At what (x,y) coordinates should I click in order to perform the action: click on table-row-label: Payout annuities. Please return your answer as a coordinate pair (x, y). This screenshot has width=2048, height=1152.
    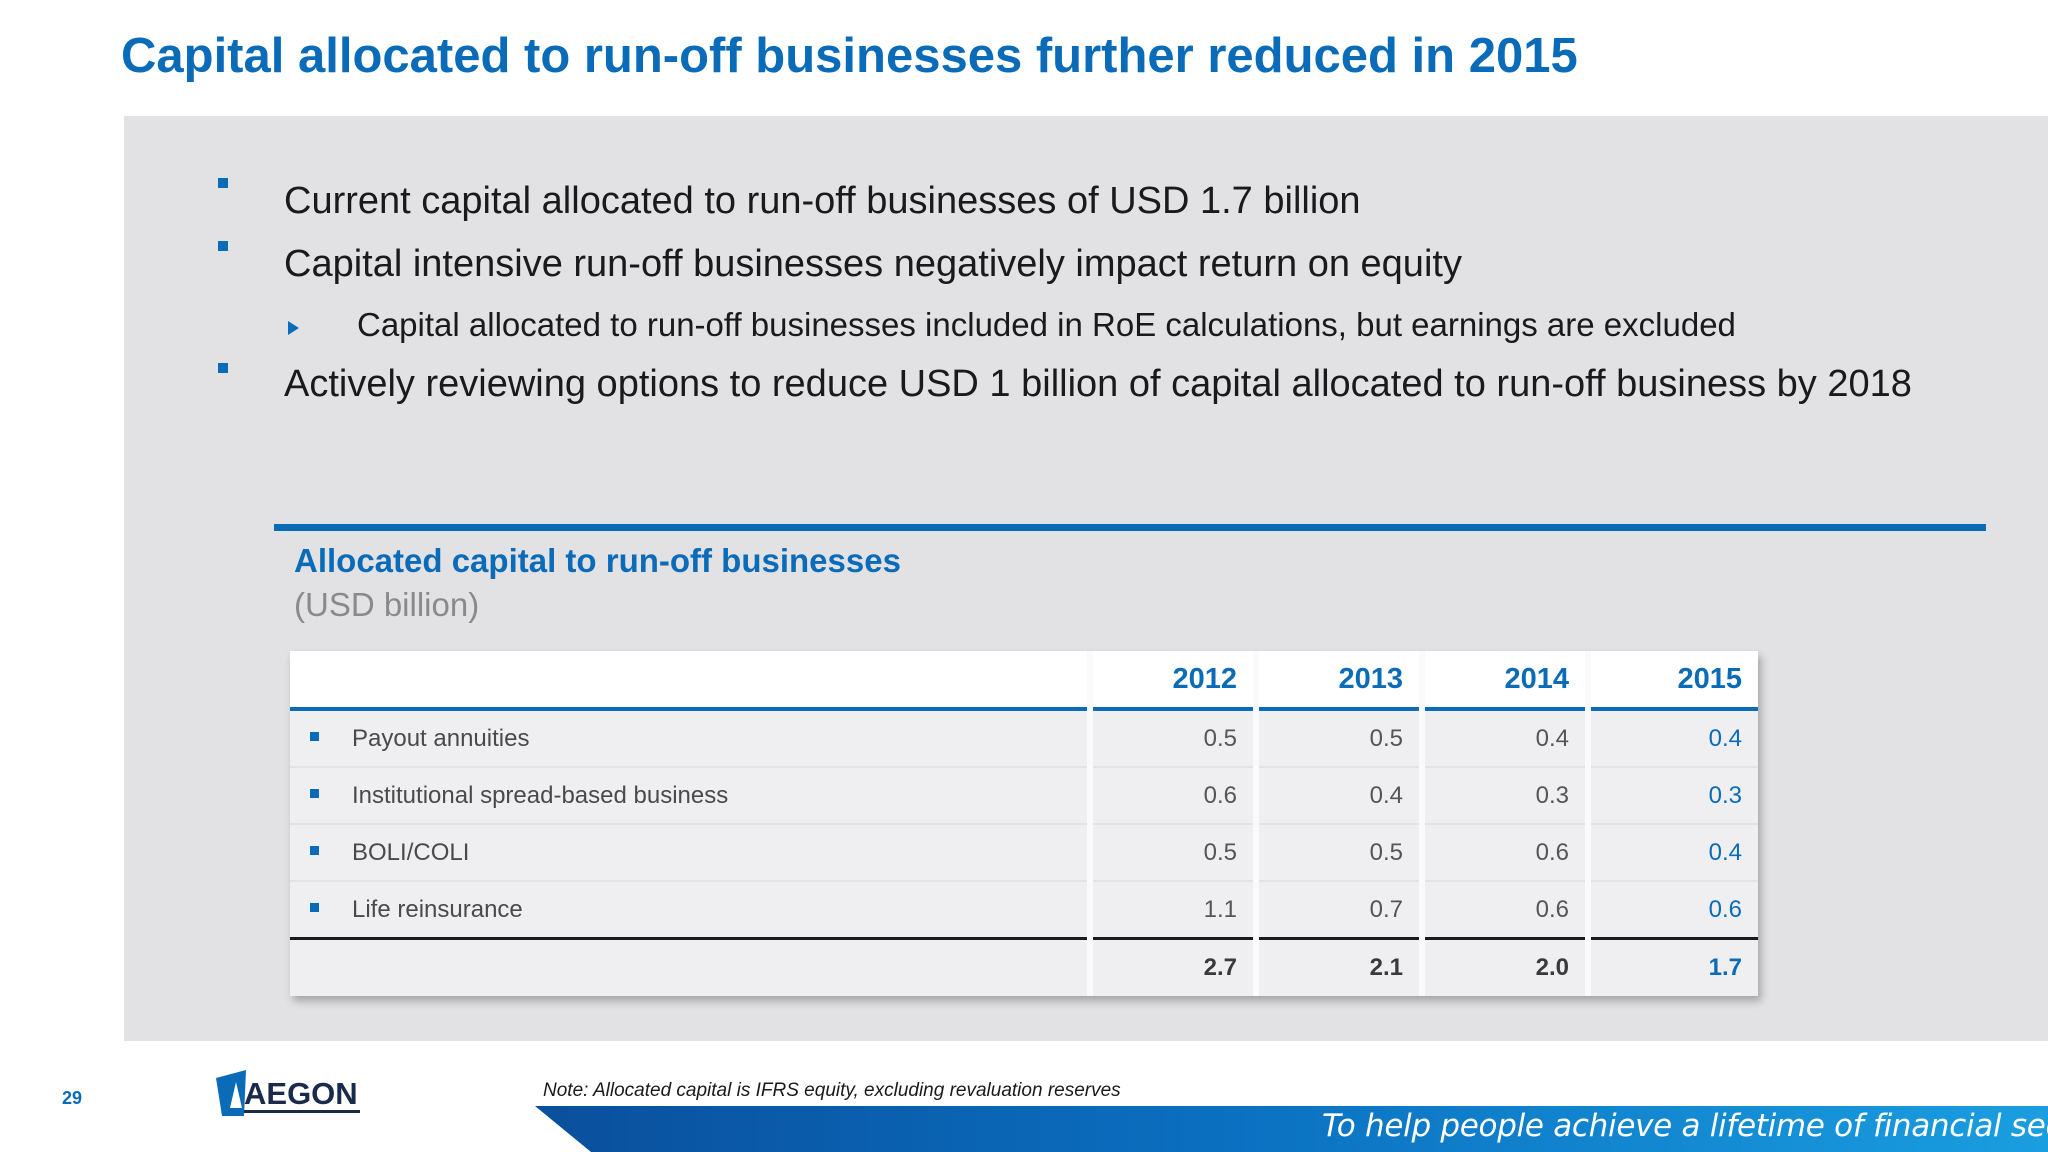
    Looking at the image, I should click on (688, 738).